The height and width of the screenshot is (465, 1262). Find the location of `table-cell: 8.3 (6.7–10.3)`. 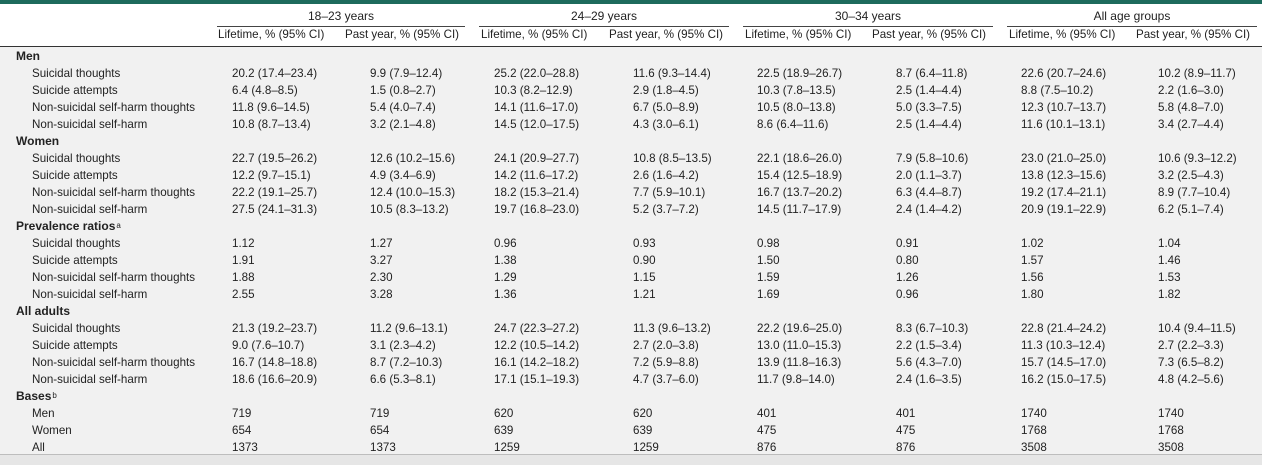

table-cell: 8.3 (6.7–10.3) is located at coordinates (932, 328).